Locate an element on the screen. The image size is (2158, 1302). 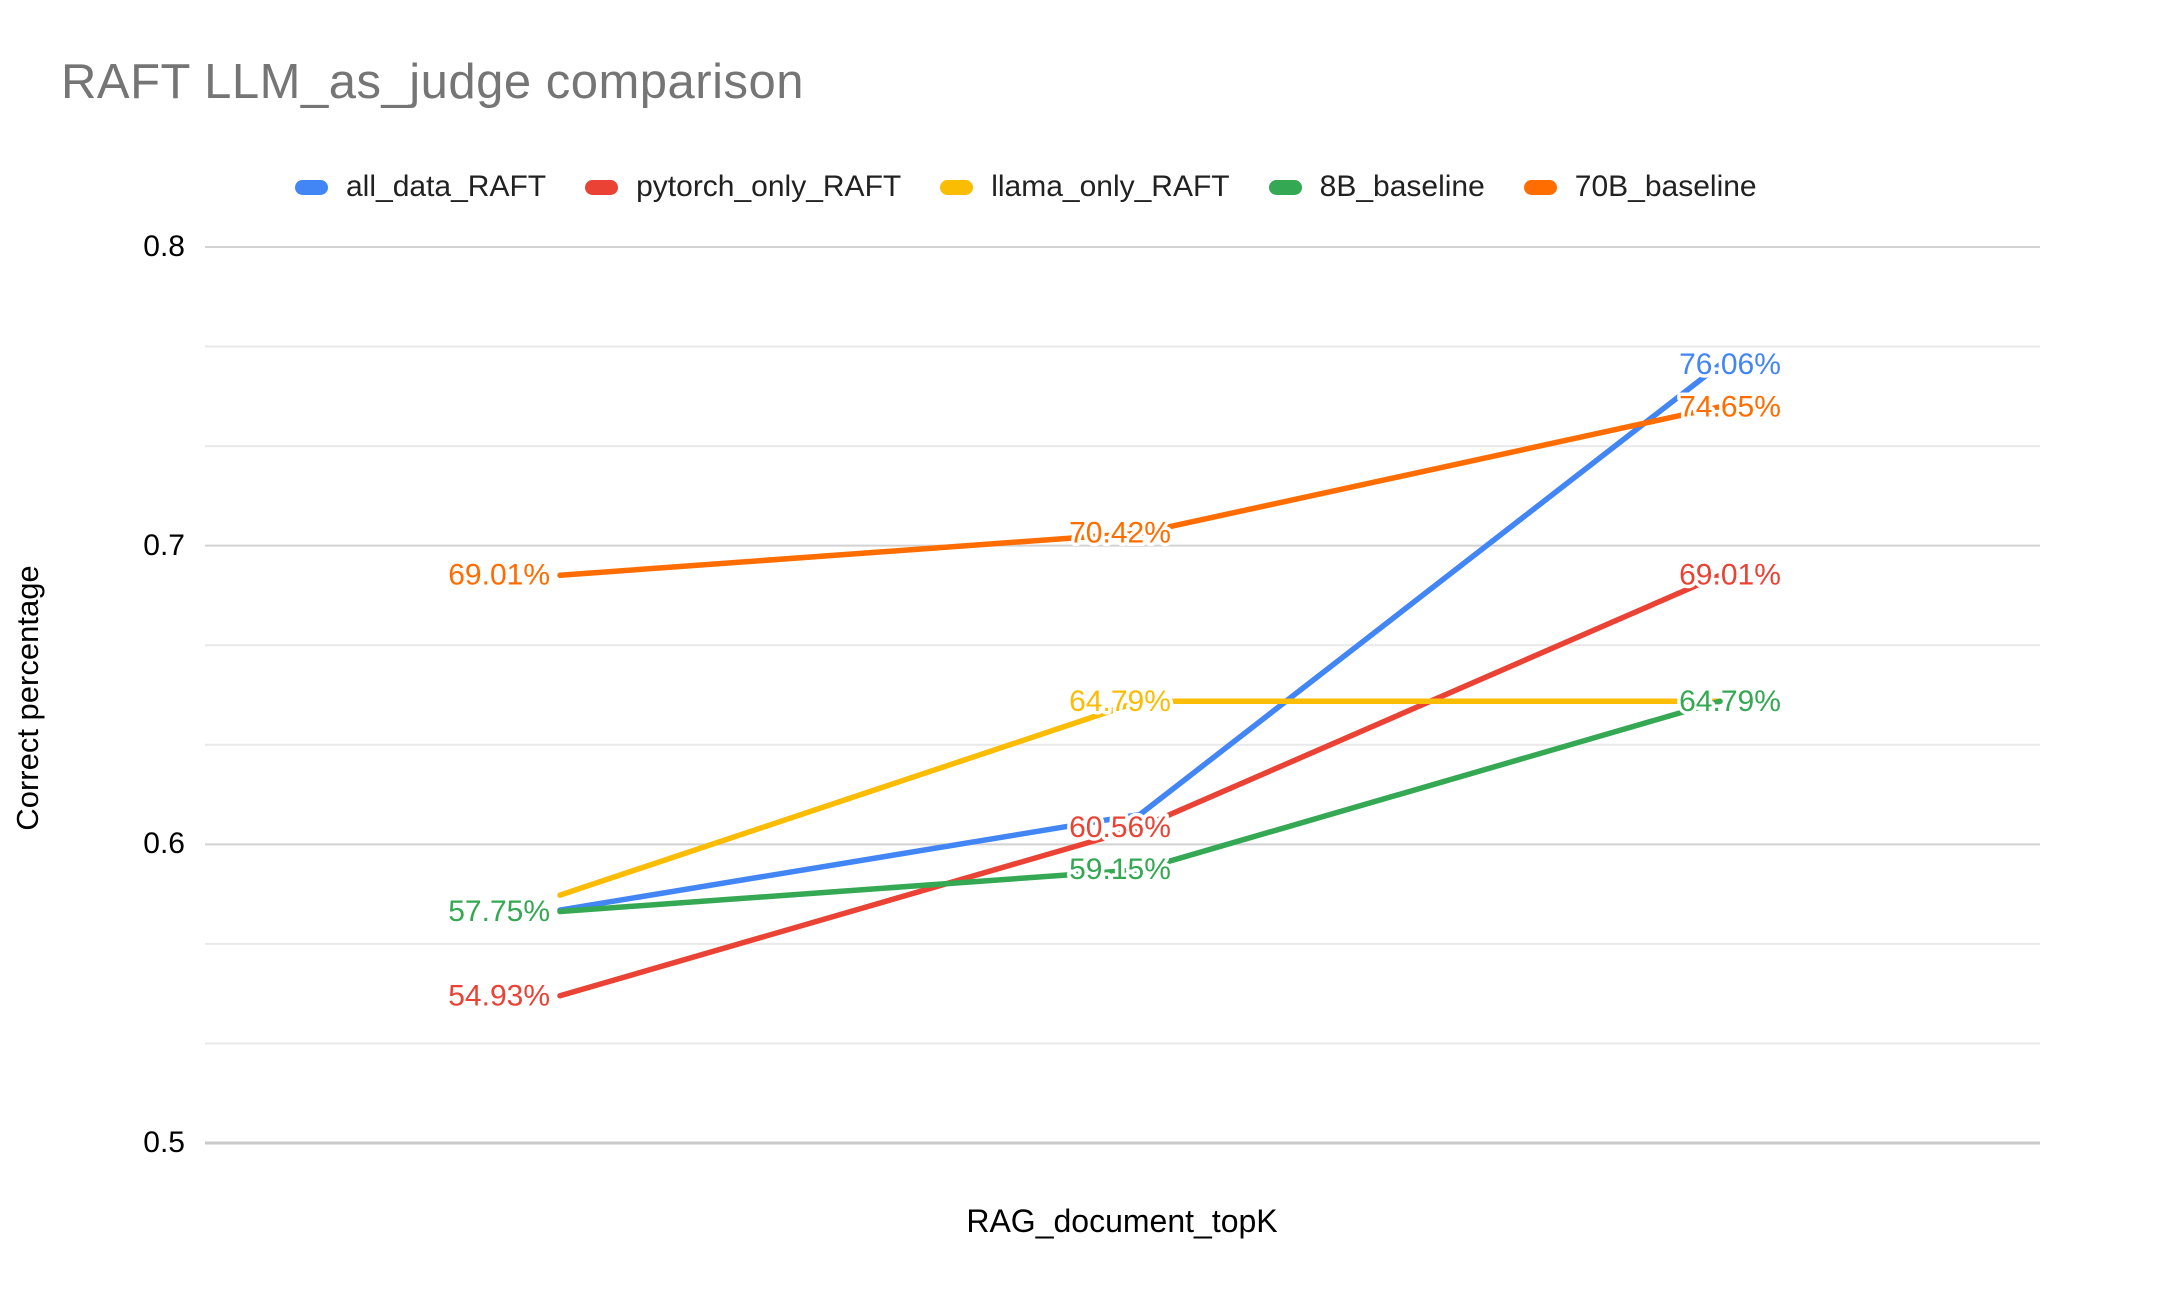
legend-label: all_data_RAFT is located at coordinates (446, 186).